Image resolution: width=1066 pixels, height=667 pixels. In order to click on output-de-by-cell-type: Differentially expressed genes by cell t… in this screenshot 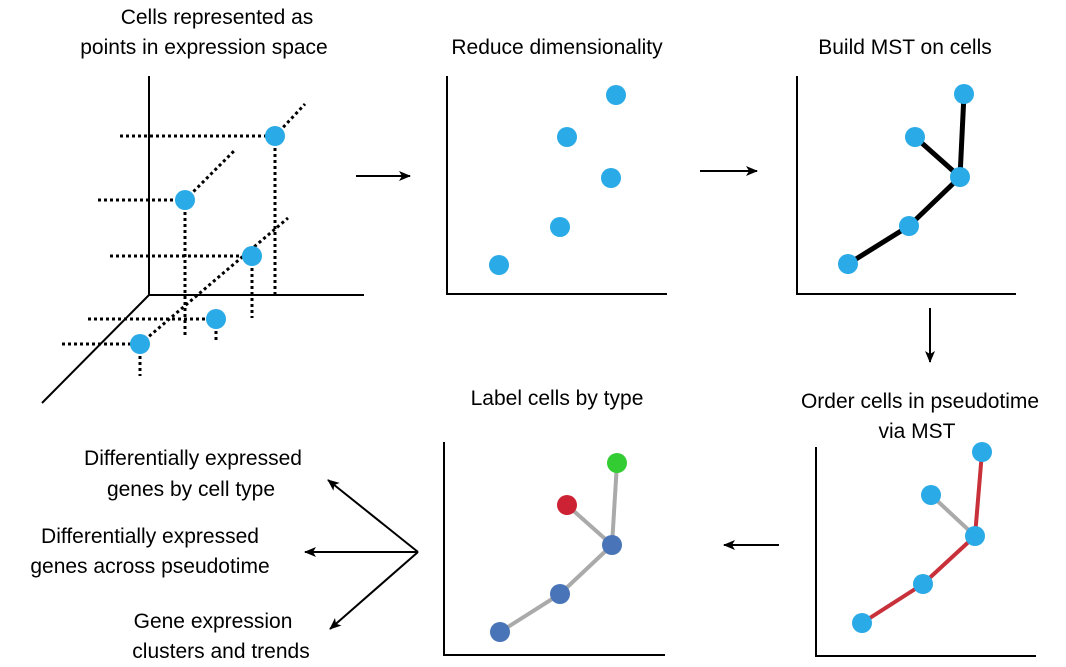, I will do `click(193, 474)`.